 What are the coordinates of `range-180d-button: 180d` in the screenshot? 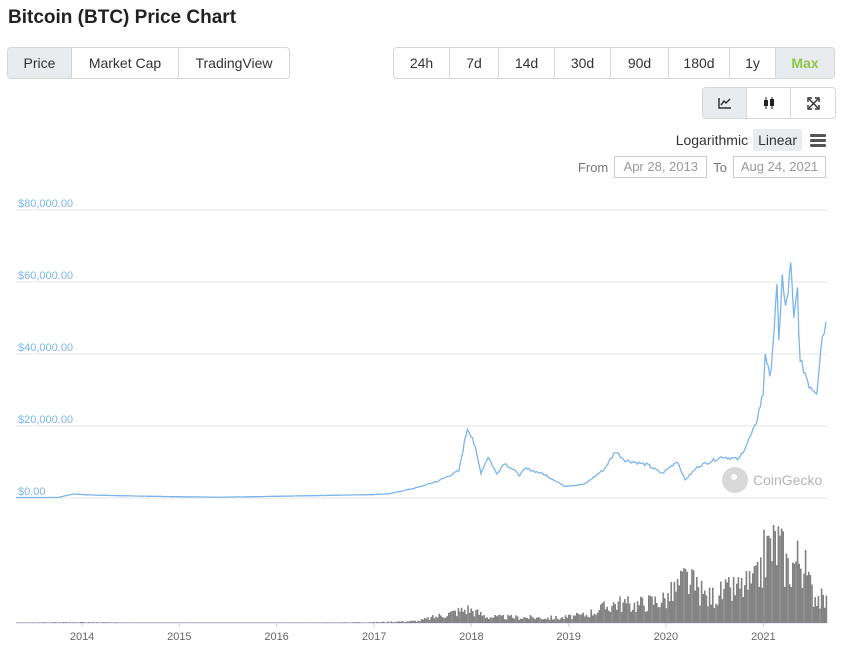 It's located at (699, 63).